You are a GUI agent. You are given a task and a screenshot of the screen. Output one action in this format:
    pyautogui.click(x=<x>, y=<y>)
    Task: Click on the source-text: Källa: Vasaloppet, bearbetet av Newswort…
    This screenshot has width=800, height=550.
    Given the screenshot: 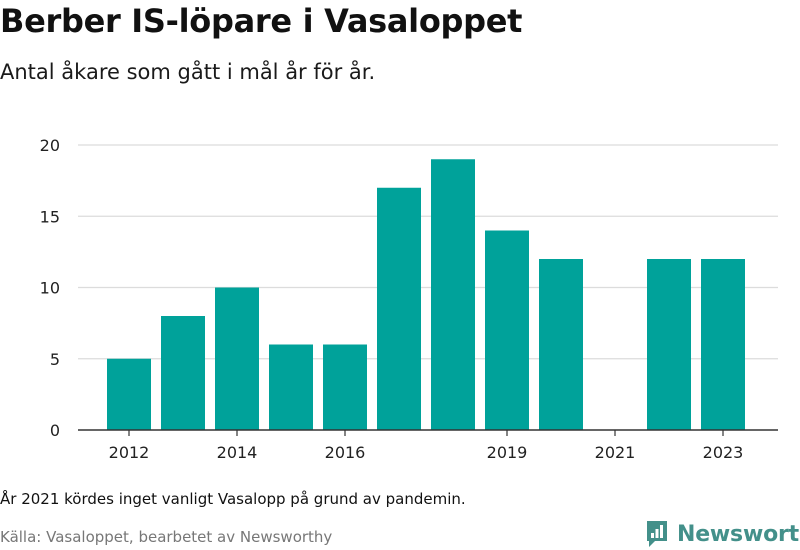 What is the action you would take?
    pyautogui.click(x=166, y=537)
    